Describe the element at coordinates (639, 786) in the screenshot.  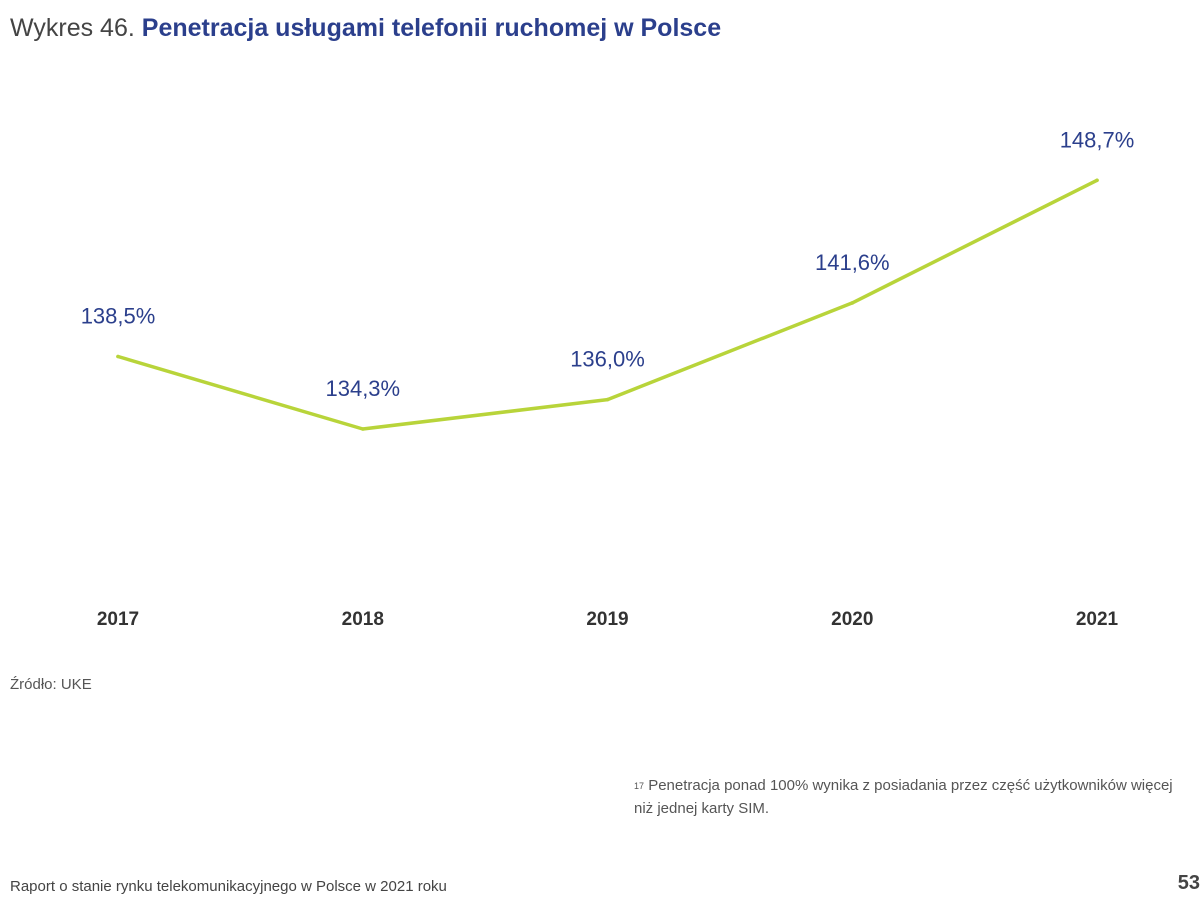
I see `footnote-marker: 17` at that location.